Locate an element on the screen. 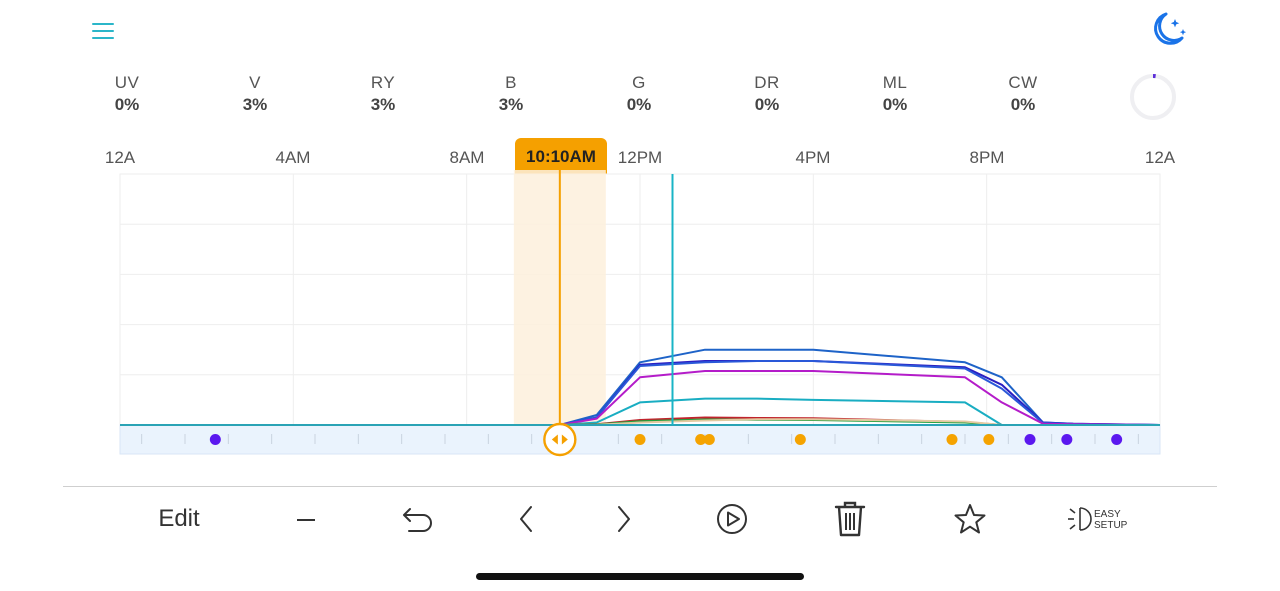 Image resolution: width=1280 pixels, height=591 pixels. edit-label: Edit is located at coordinates (179, 518).